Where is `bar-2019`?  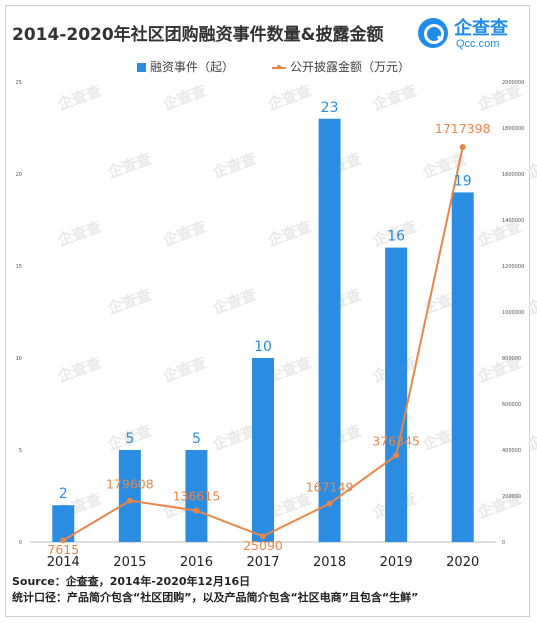 bar-2019 is located at coordinates (396, 394).